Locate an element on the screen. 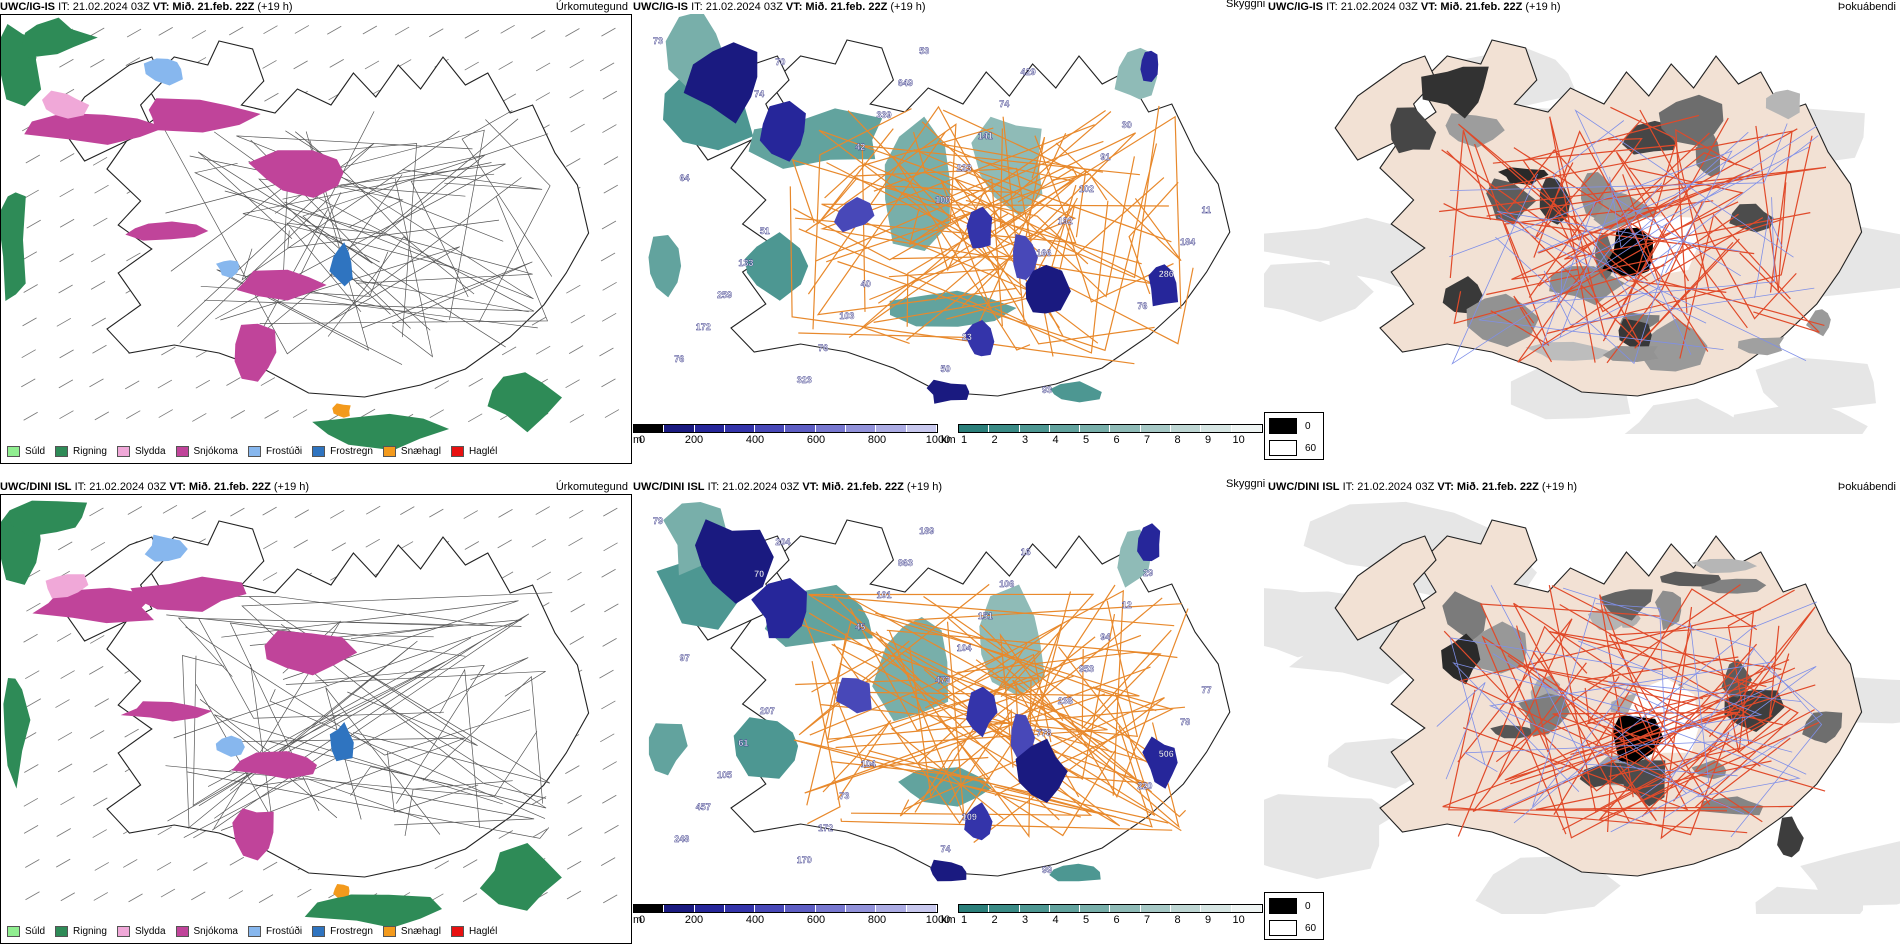  vt-value: Mið. 21.feb. 22Z is located at coordinates (1483, 7).